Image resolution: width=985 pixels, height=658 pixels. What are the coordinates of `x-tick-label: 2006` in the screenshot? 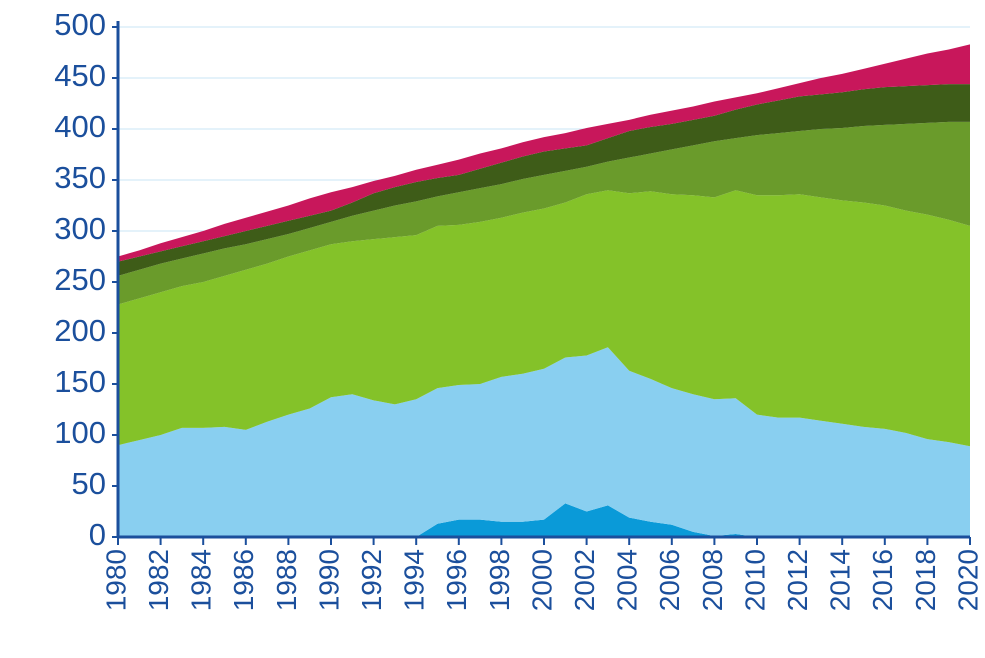 It's located at (669, 580).